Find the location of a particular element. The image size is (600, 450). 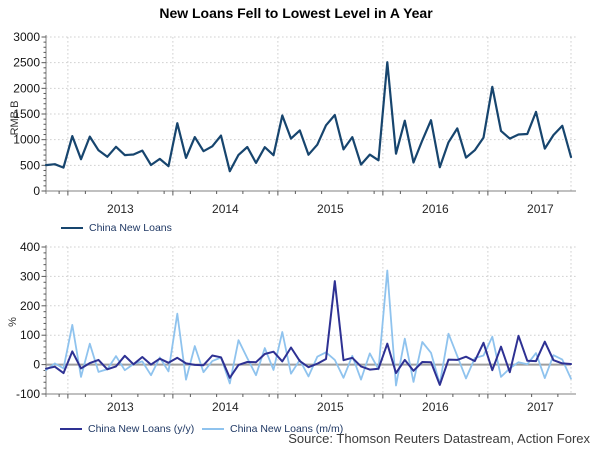

legend-china-new-loans-yoy: China New Loans (y/y) is located at coordinates (127, 429).